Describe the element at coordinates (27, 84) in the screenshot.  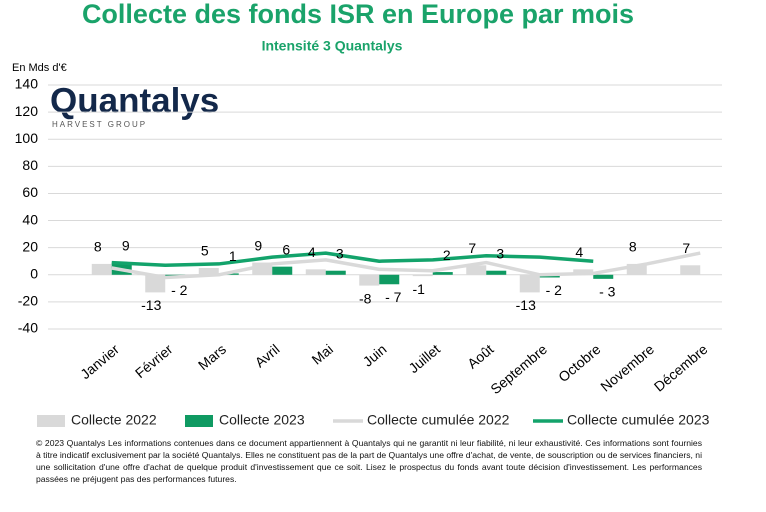
I see `y-tick-label: 140` at that location.